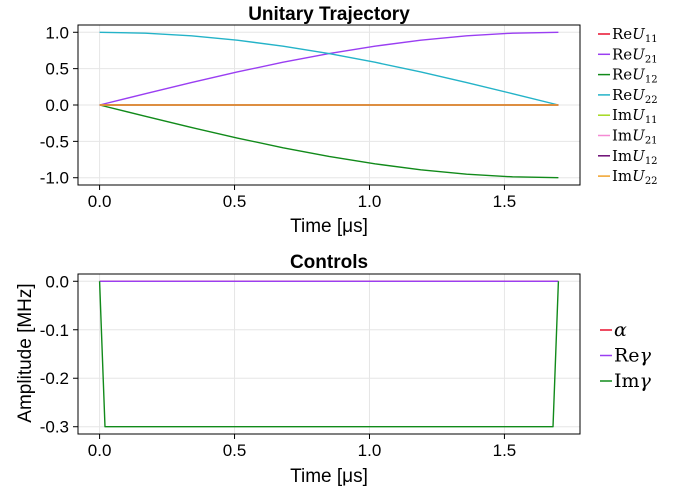 The height and width of the screenshot is (487, 682). What do you see at coordinates (235, 201) in the screenshot?
I see `unitary-trajectory-x-tick-label: 0.5` at bounding box center [235, 201].